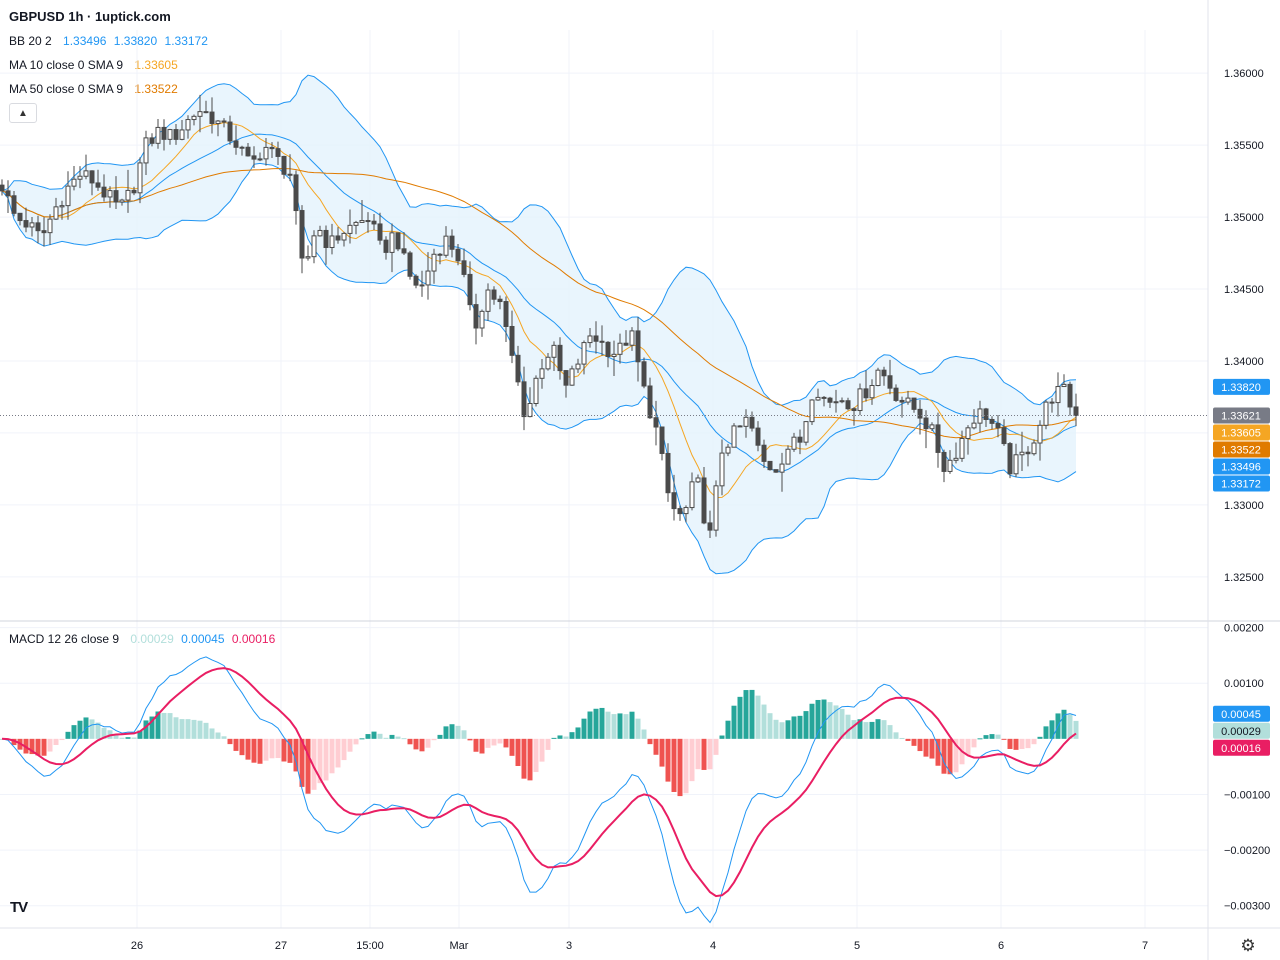 The image size is (1280, 960). I want to click on macd-tag: 0.00029, so click(1241, 730).